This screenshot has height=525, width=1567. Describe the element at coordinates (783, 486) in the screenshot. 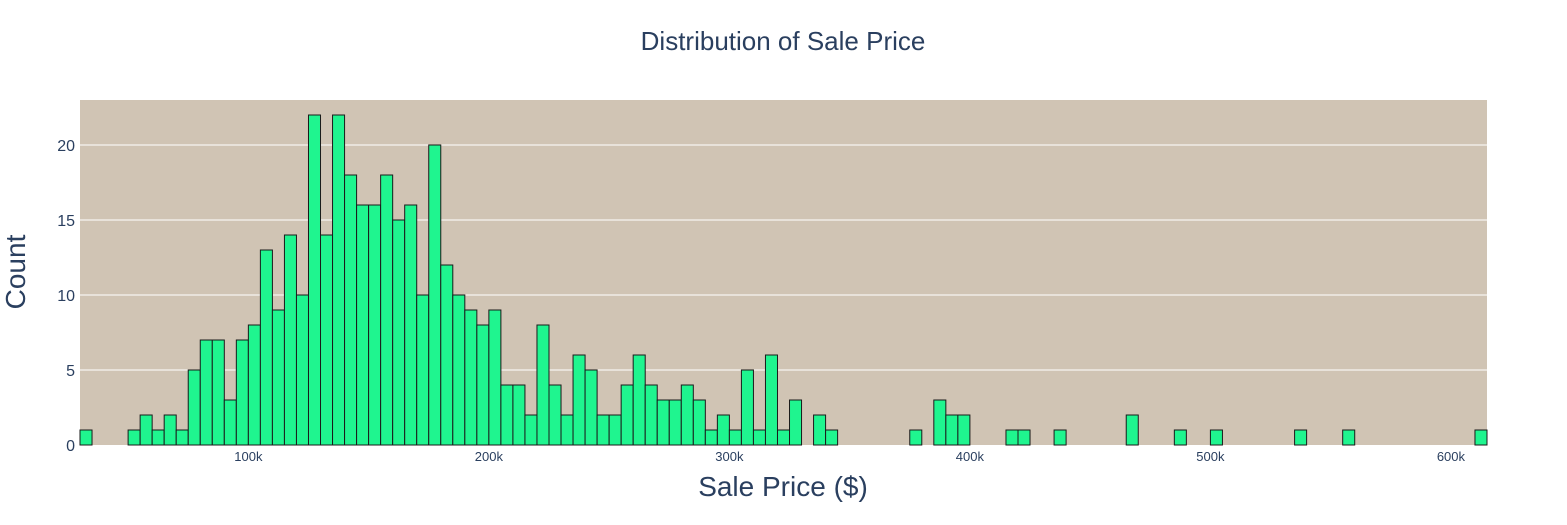

I see `x-axis-title: Sale Price ($)` at that location.